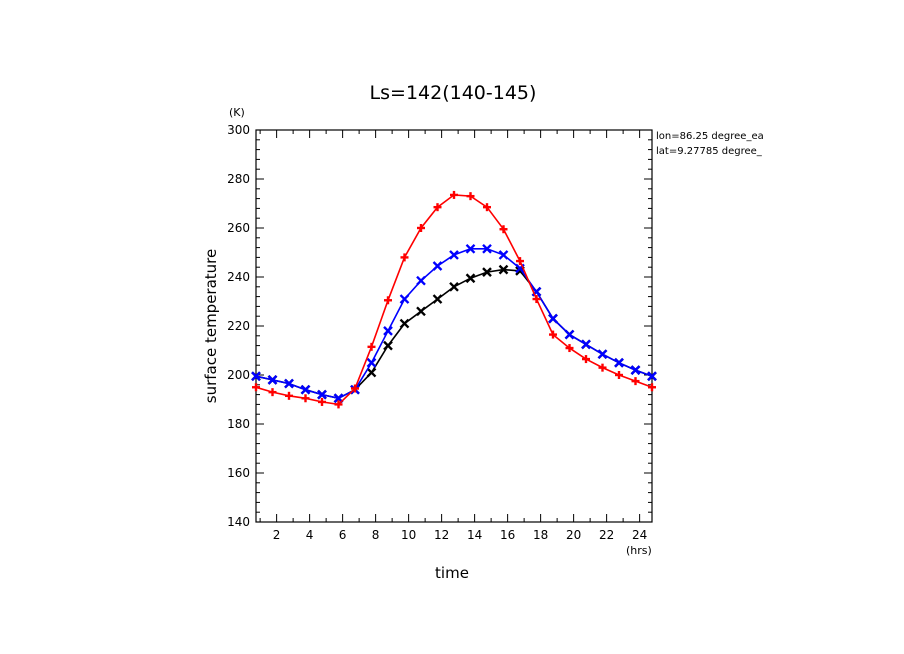 Image resolution: width=904 pixels, height=654 pixels. What do you see at coordinates (453, 93) in the screenshot?
I see `chart-title: Ls=142(140-145)` at bounding box center [453, 93].